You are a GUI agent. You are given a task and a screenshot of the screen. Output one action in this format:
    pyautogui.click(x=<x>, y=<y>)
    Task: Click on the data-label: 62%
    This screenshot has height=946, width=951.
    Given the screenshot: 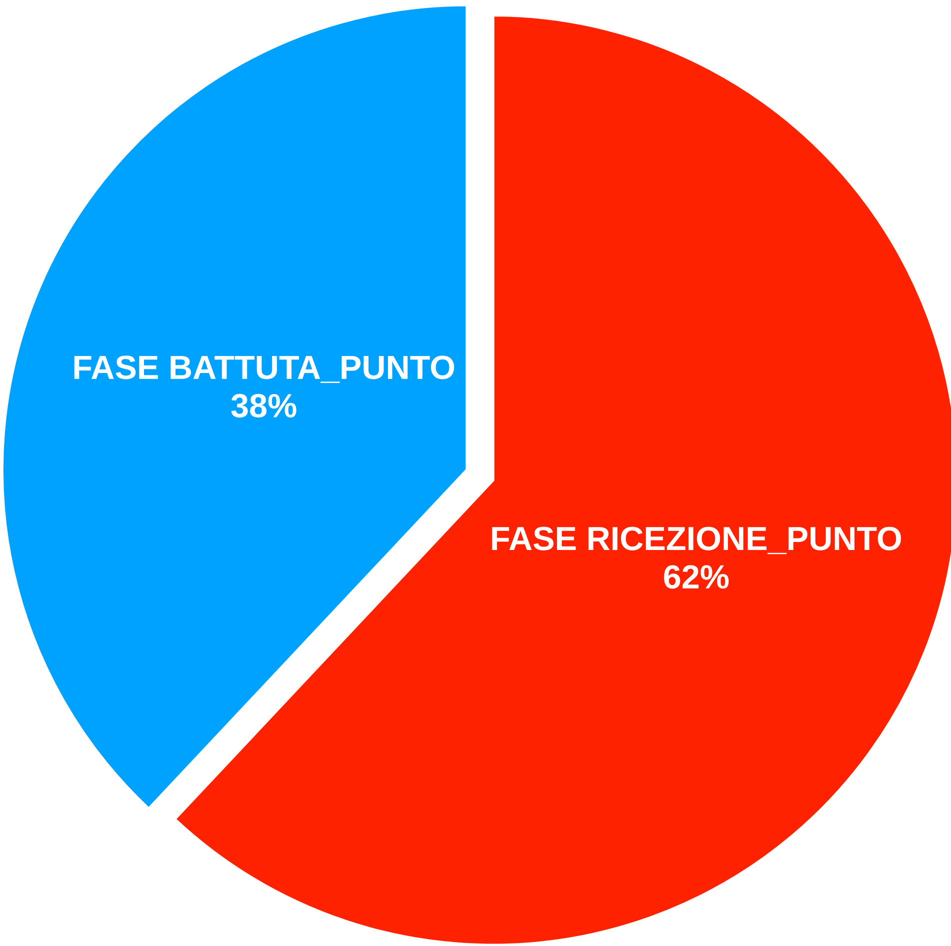 What is the action you would take?
    pyautogui.click(x=696, y=577)
    